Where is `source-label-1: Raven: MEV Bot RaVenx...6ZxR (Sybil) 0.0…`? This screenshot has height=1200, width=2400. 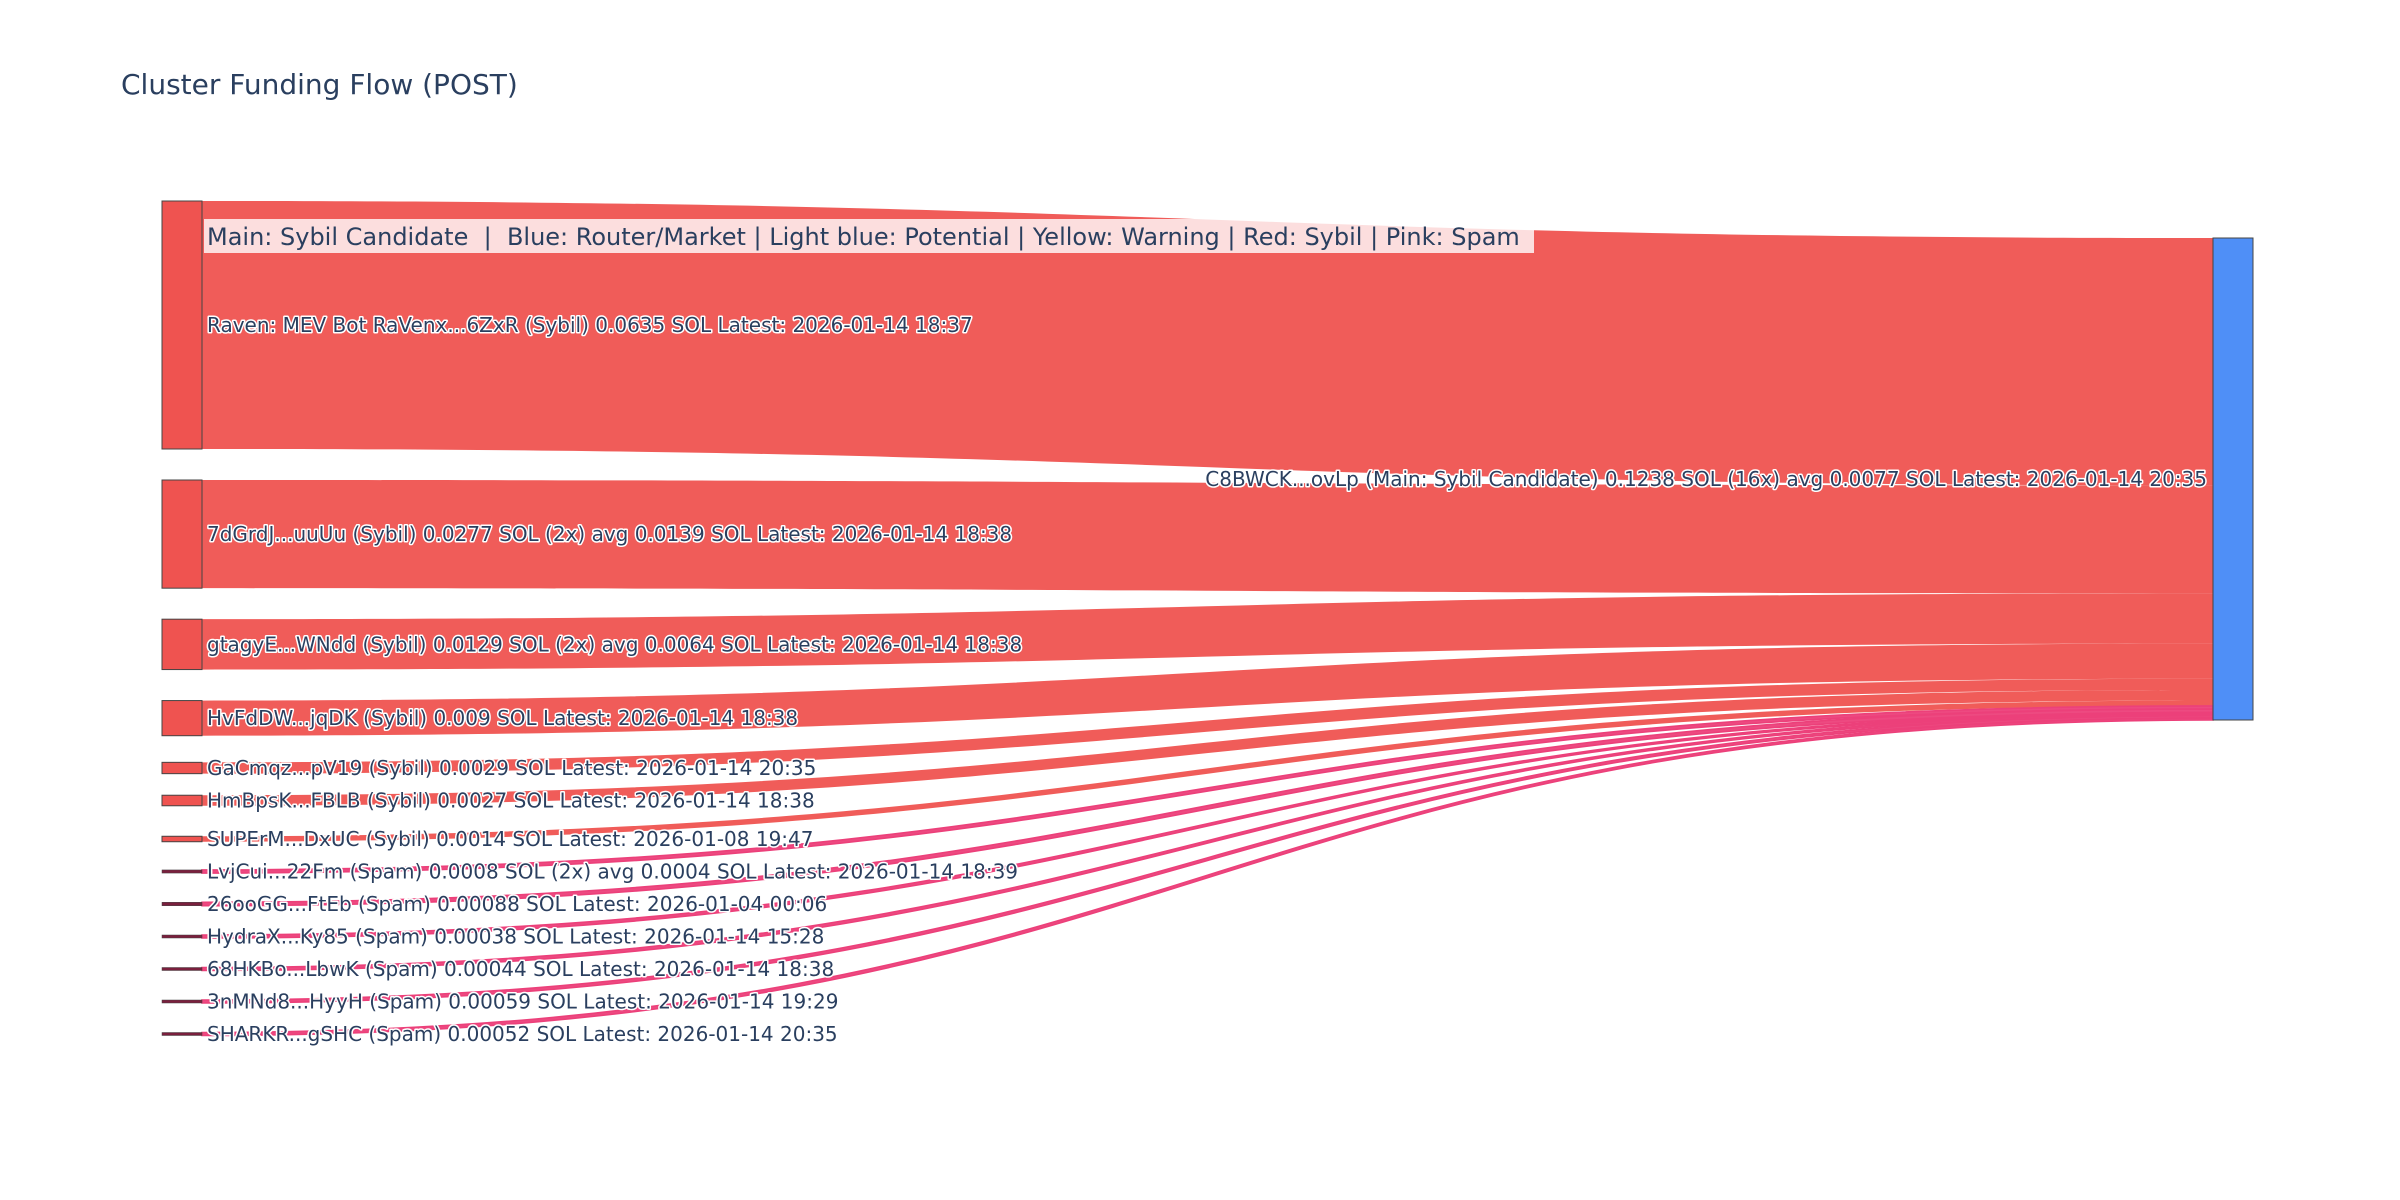
source-label-1: Raven: MEV Bot RaVenx...6ZxR (Sybil) 0.0… is located at coordinates (590, 325).